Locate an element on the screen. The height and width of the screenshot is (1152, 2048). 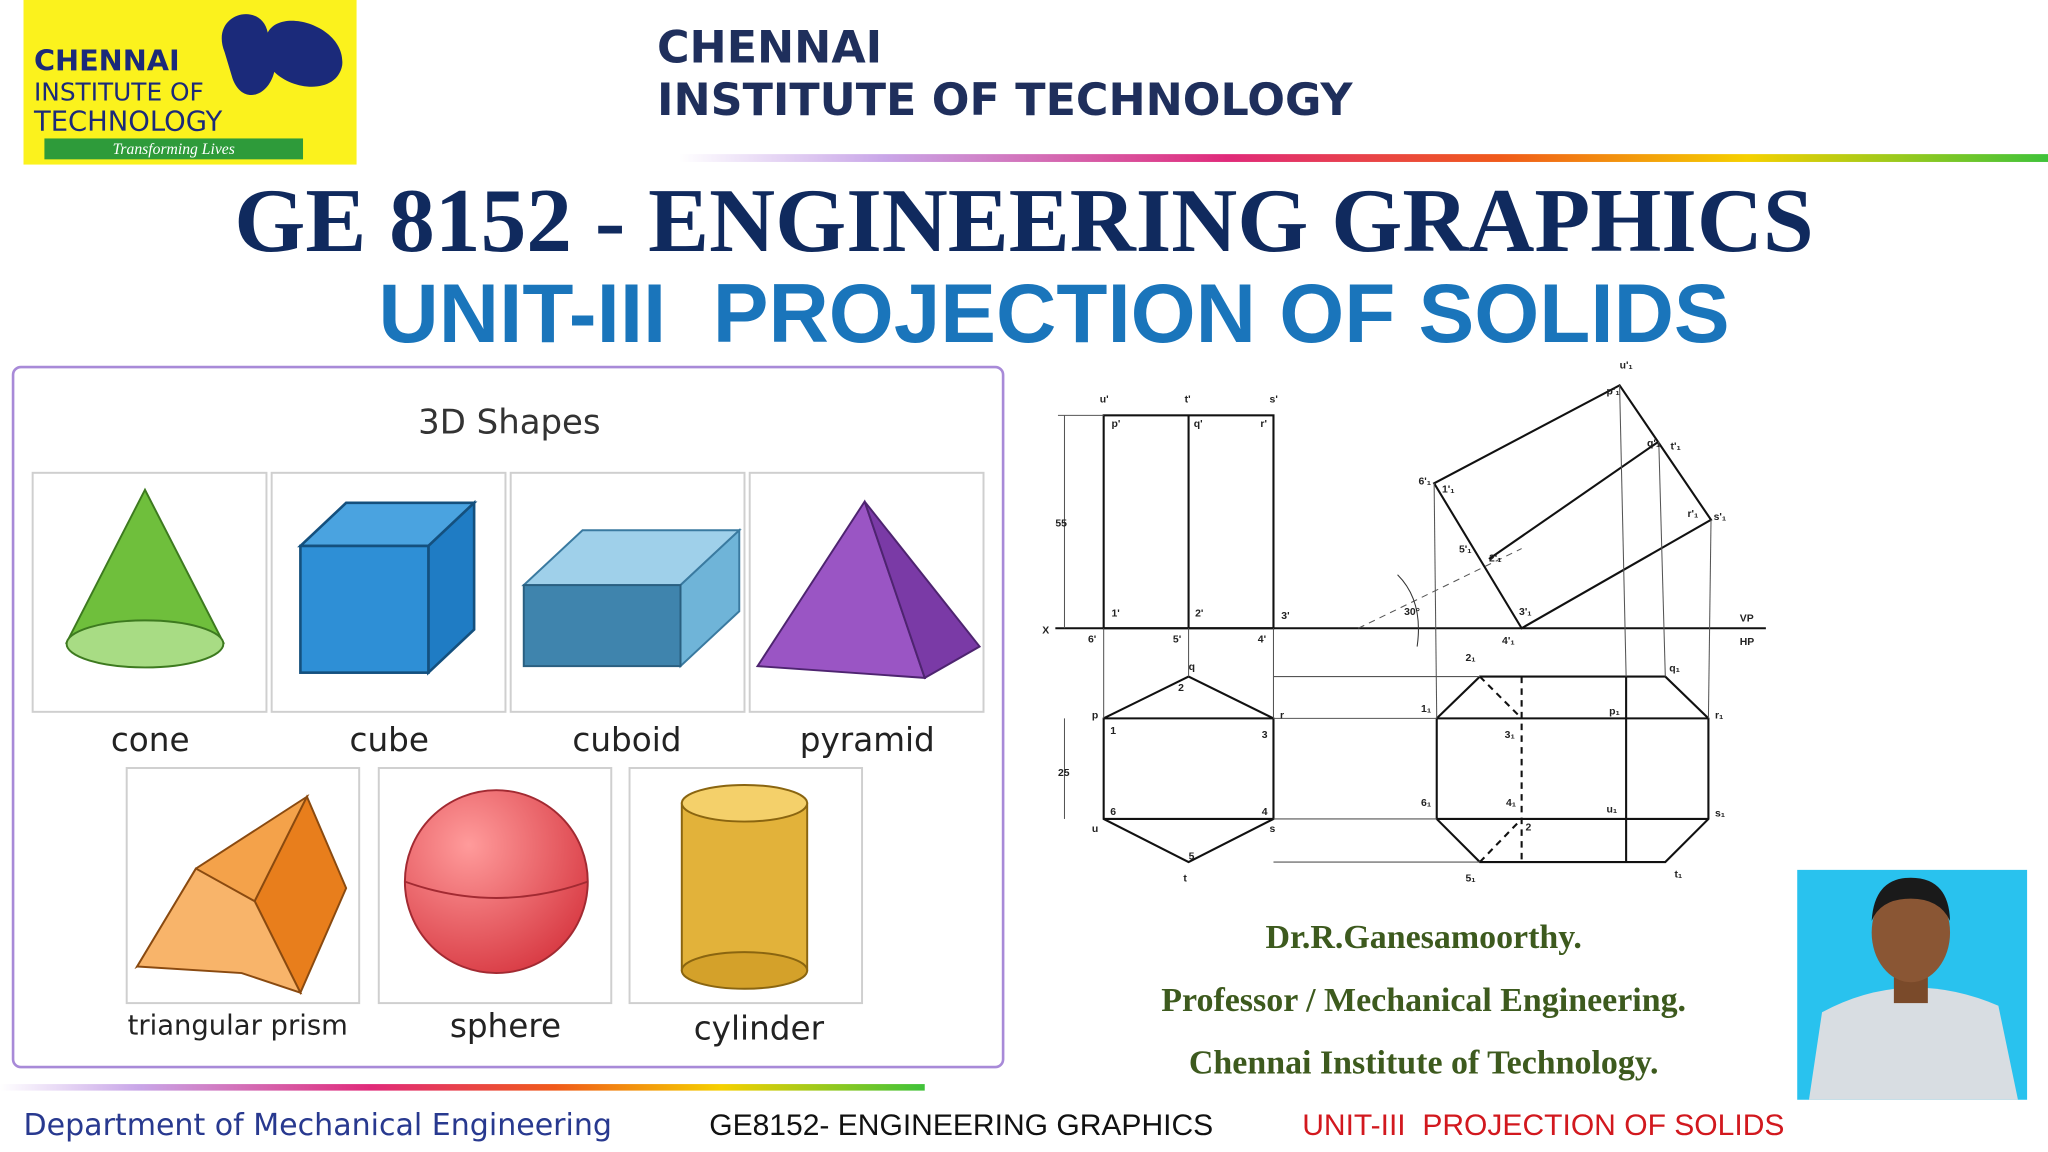
header-line: CHENNAI is located at coordinates (769, 48).